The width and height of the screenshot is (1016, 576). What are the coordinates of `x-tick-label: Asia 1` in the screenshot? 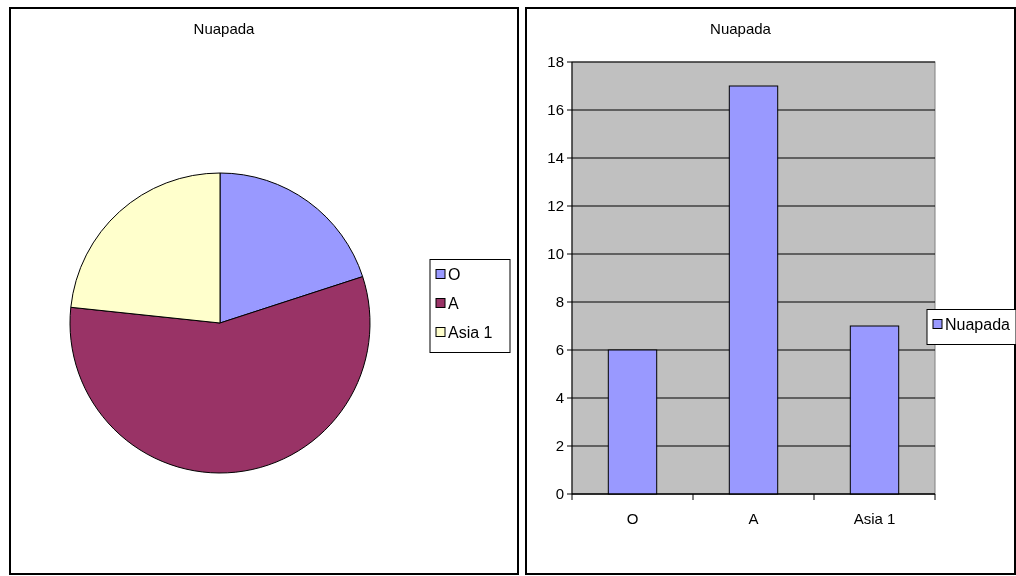 It's located at (874, 518).